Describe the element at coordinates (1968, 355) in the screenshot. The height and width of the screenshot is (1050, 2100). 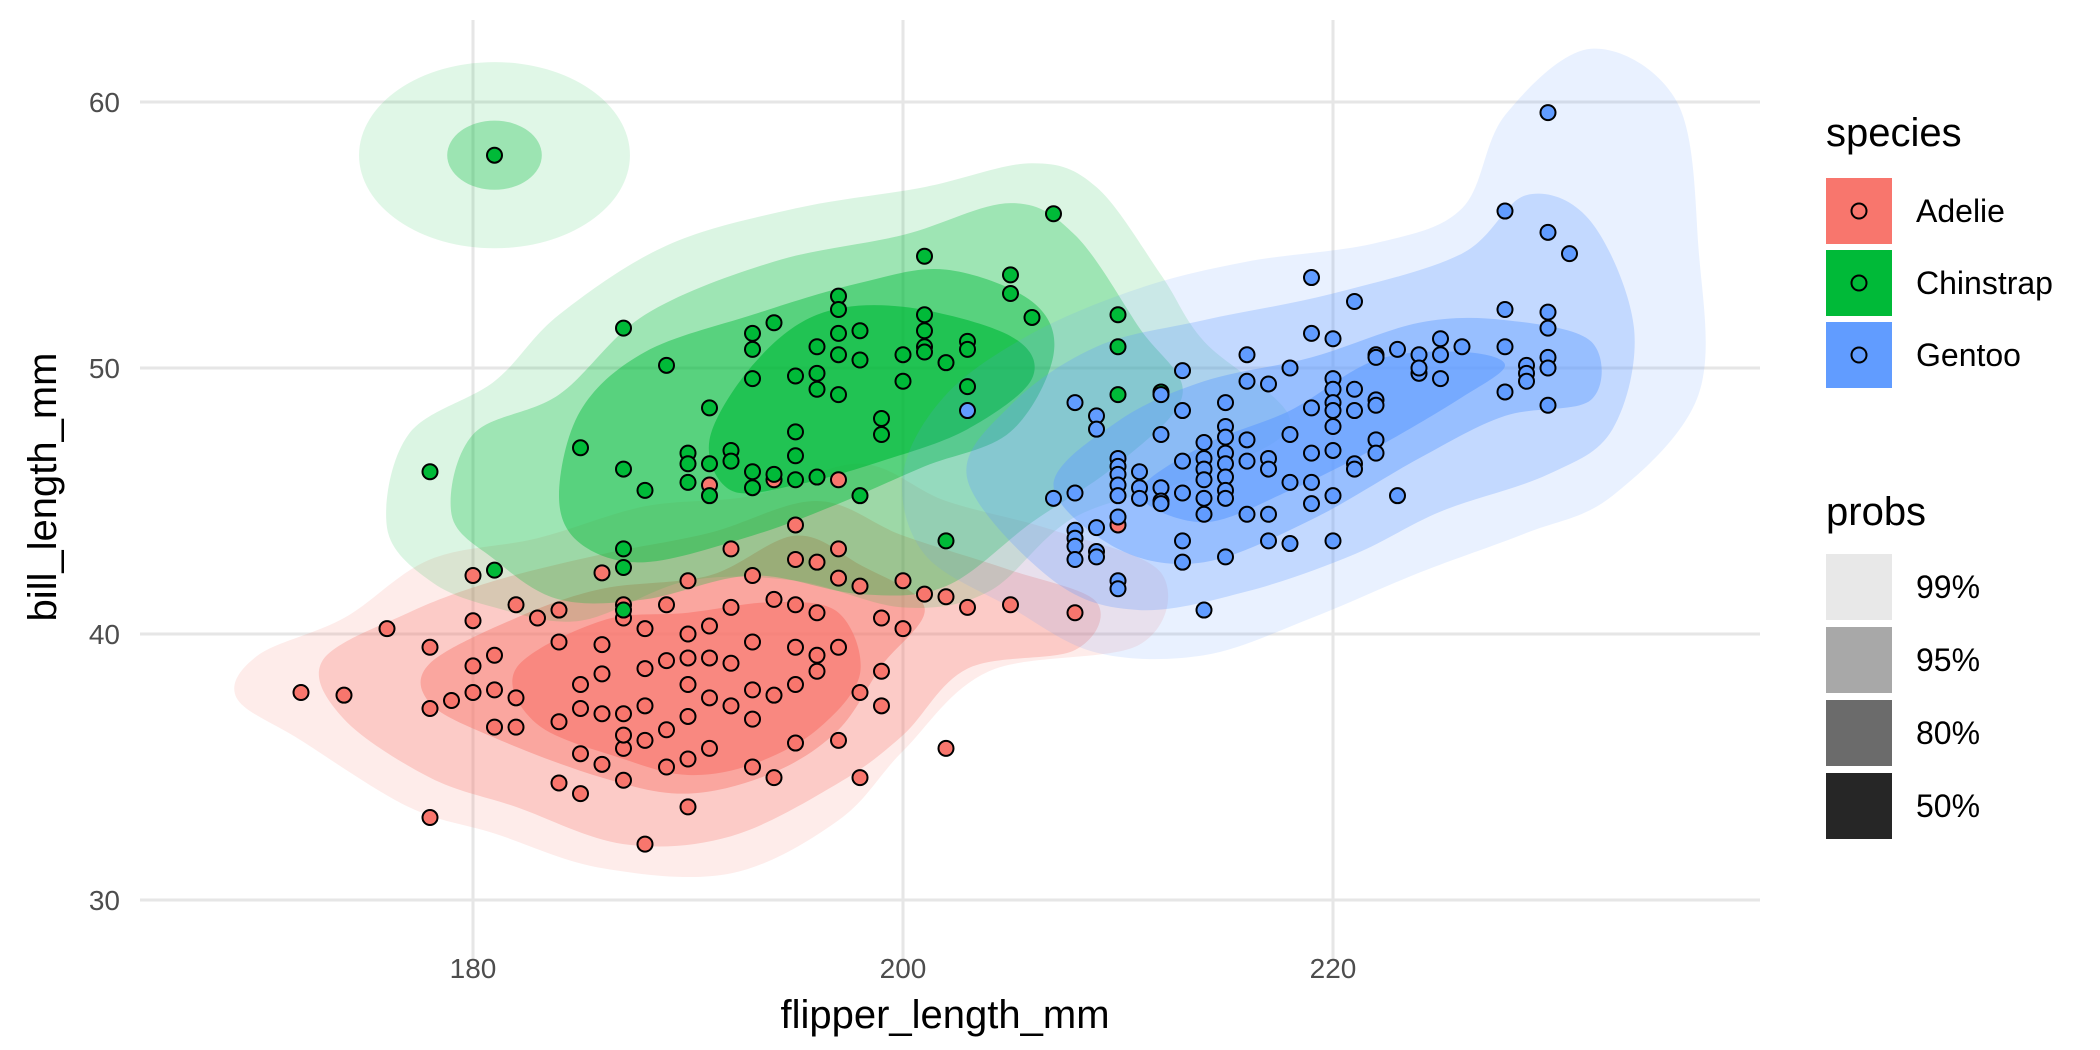
I see `legend-label-gentoo: Gentoo` at that location.